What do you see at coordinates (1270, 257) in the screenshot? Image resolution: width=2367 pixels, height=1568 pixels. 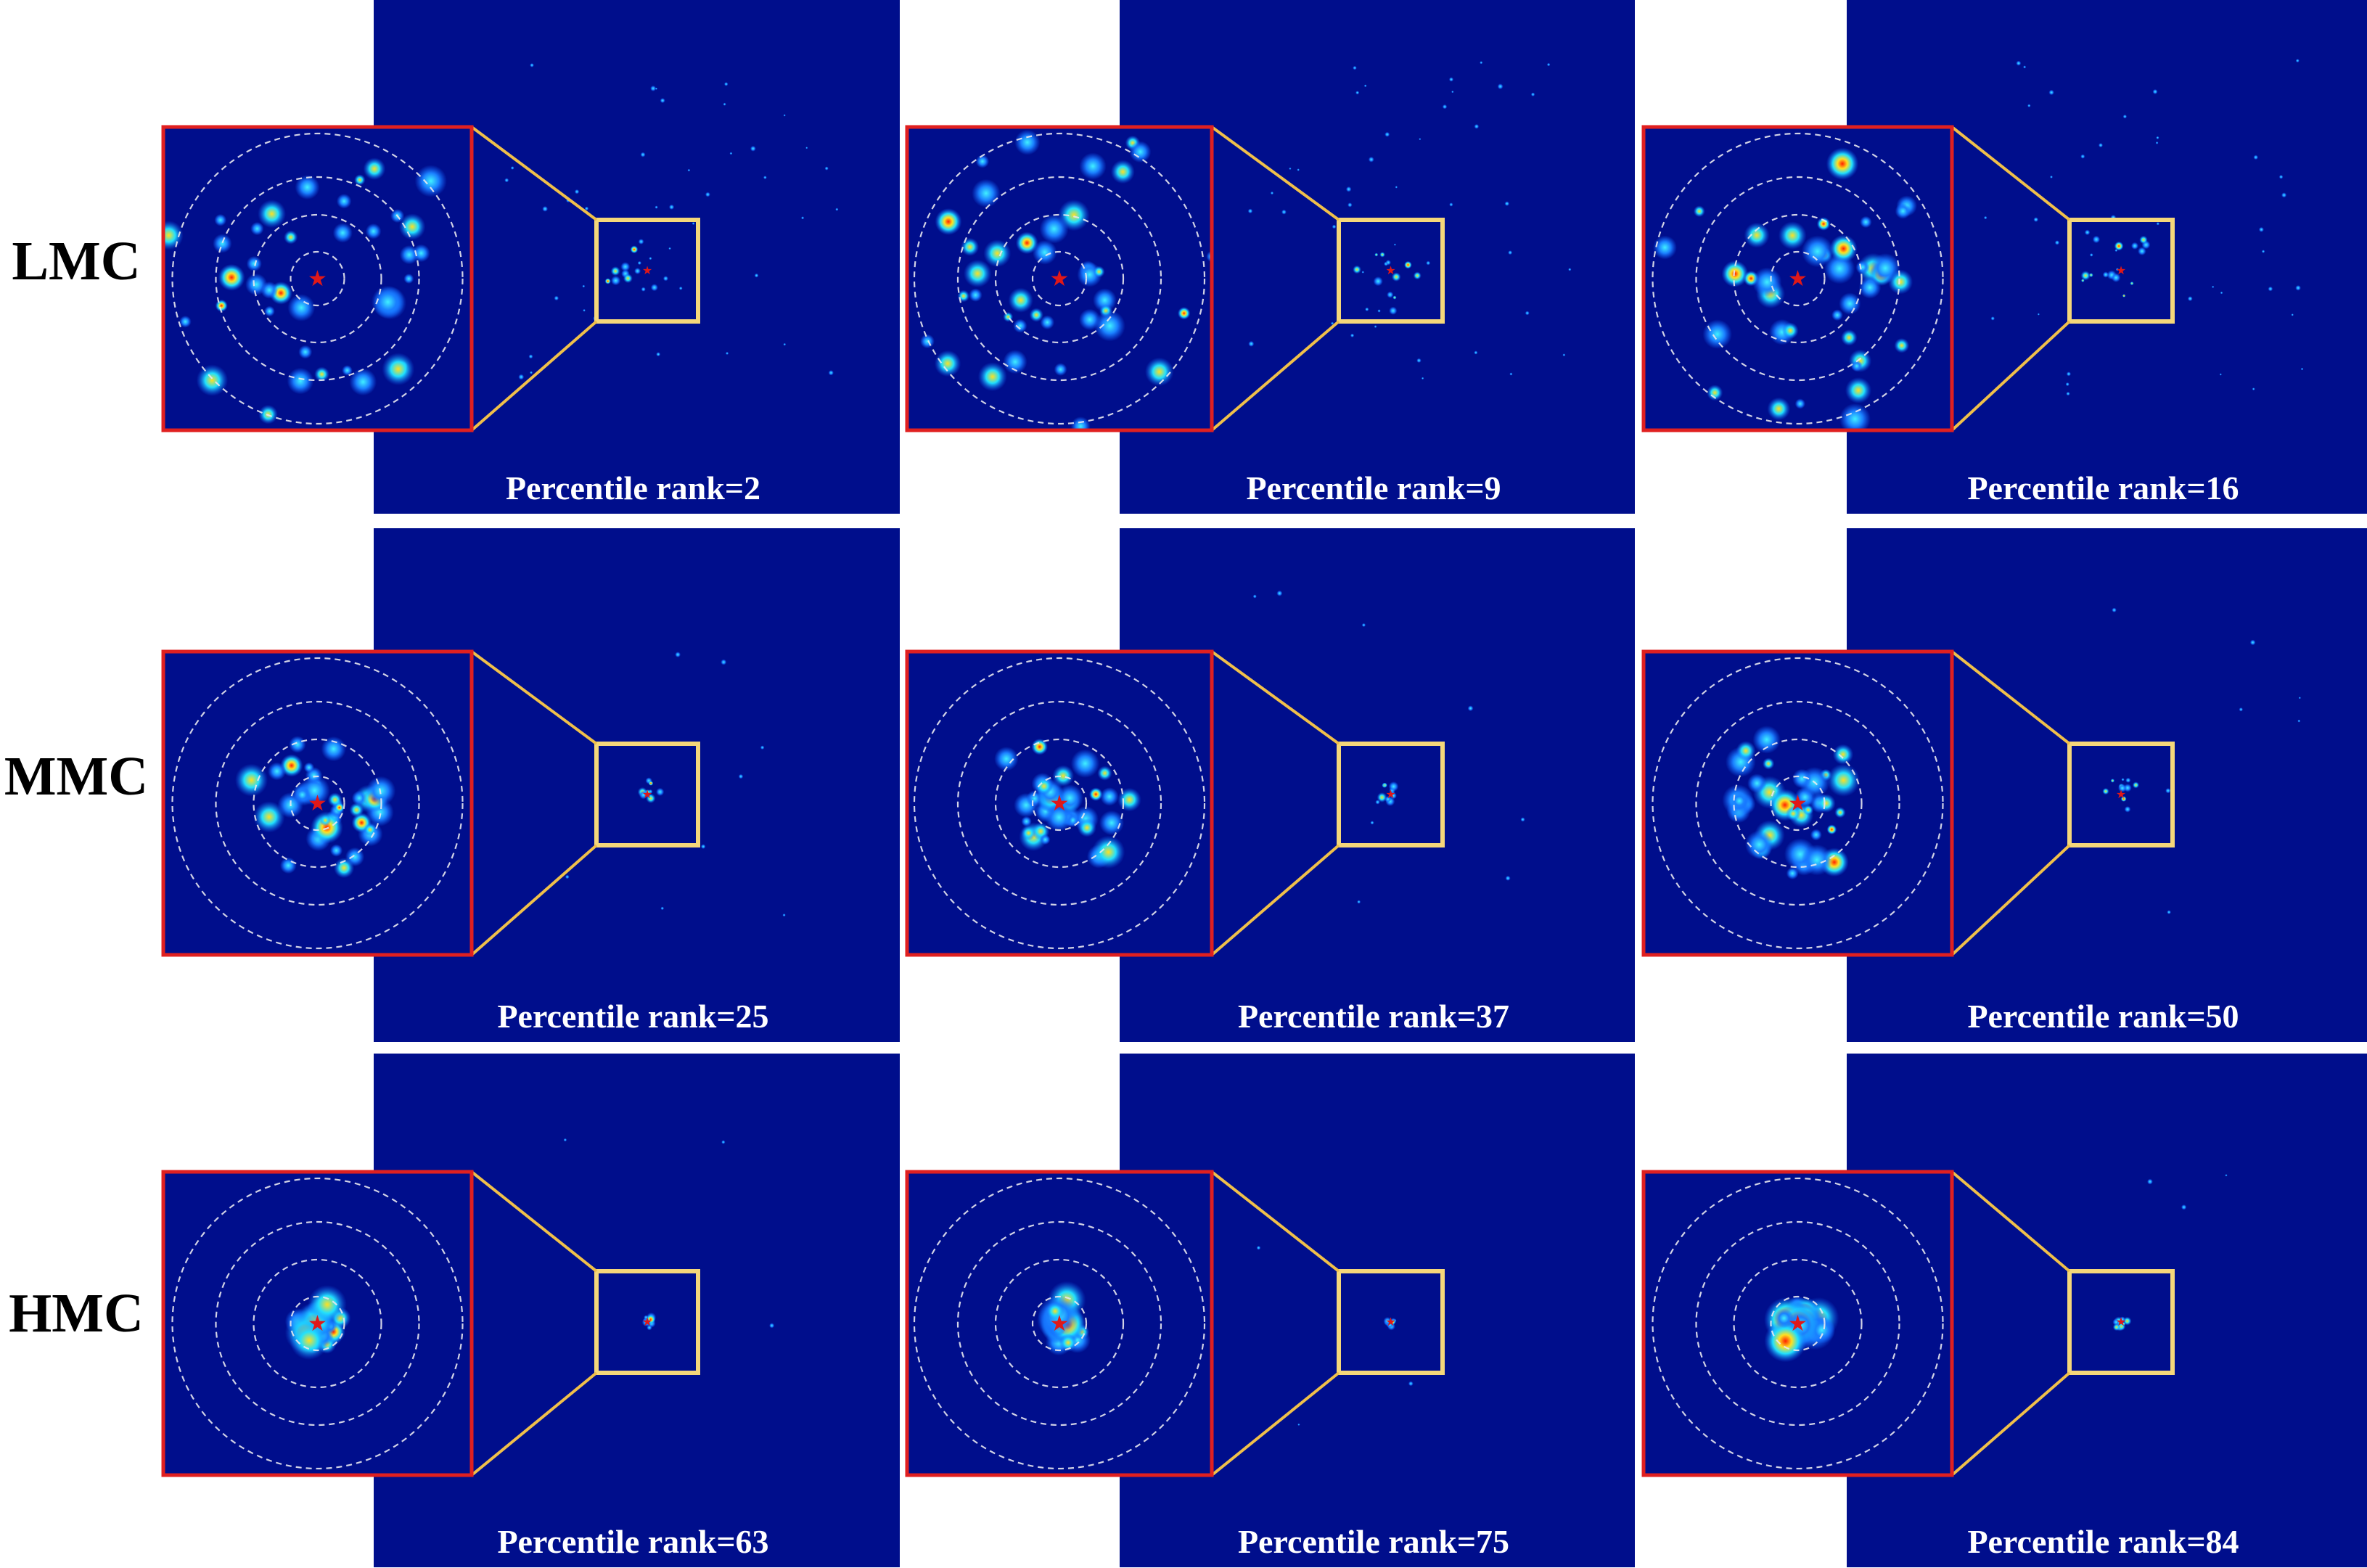 I see `panel-2: ★ ★ Percentile rank=9` at bounding box center [1270, 257].